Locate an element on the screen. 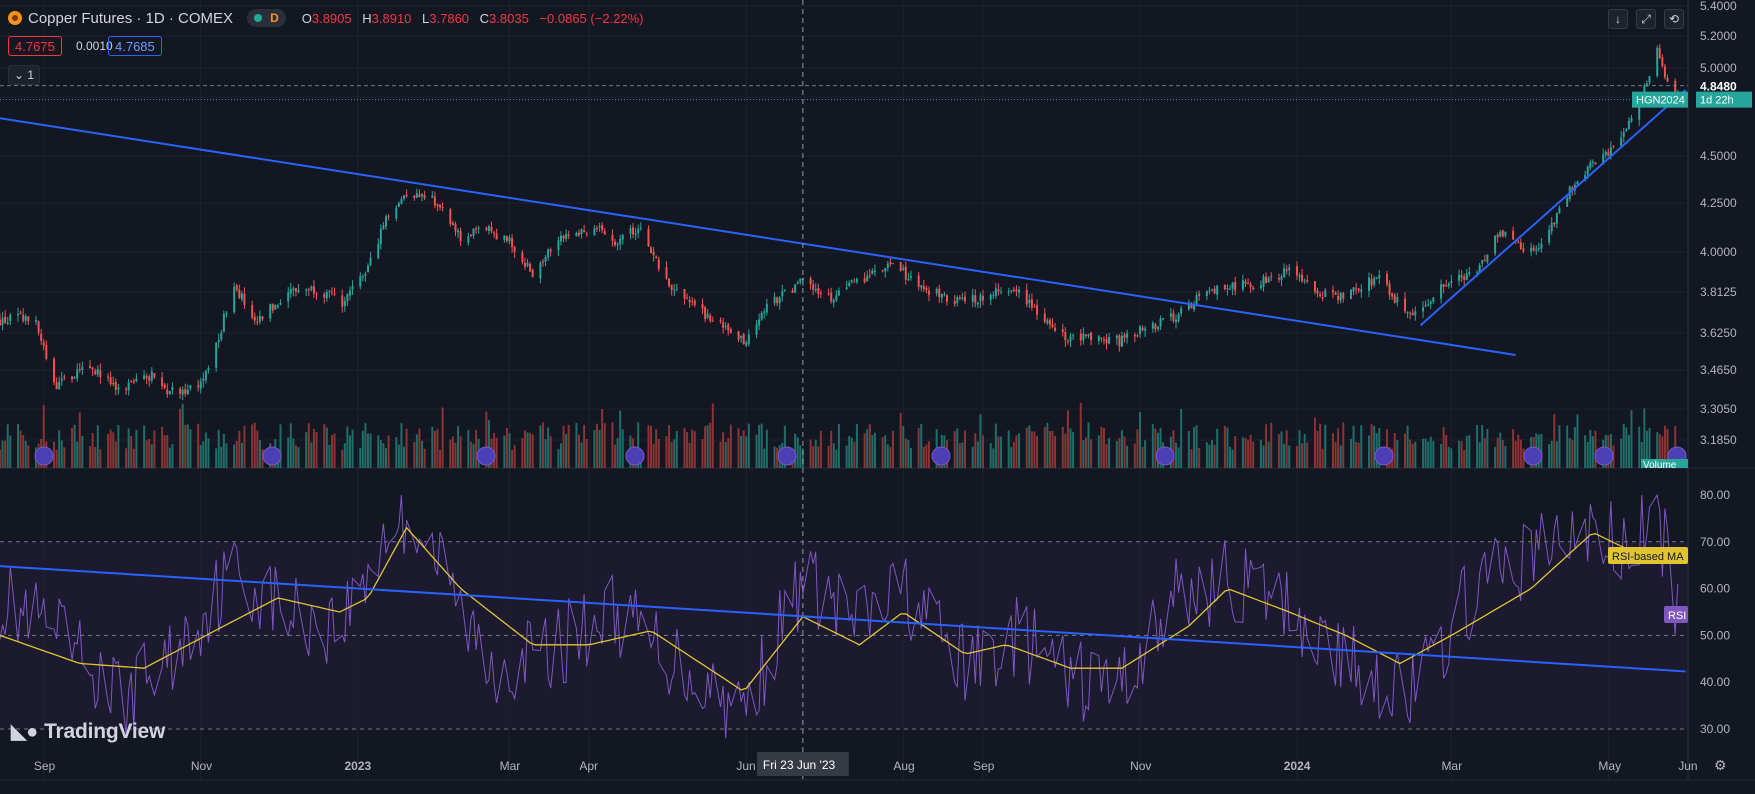 This screenshot has height=794, width=1755. buy-price-button: 4.7685 is located at coordinates (135, 46).